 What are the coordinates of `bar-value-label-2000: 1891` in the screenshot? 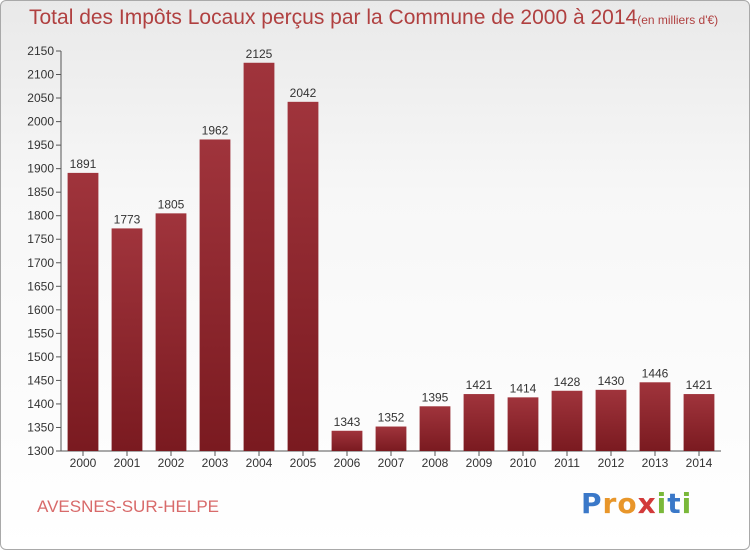 It's located at (83, 164).